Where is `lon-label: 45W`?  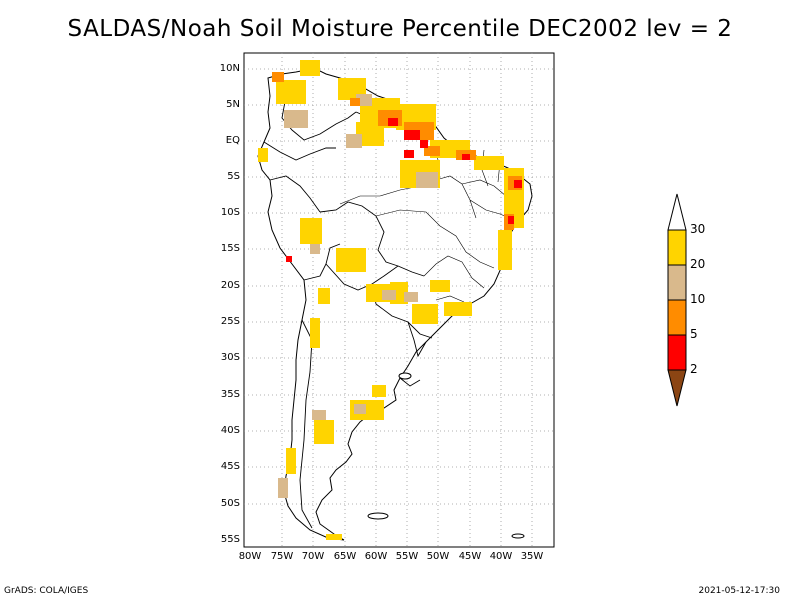
lon-label: 45W is located at coordinates (470, 556).